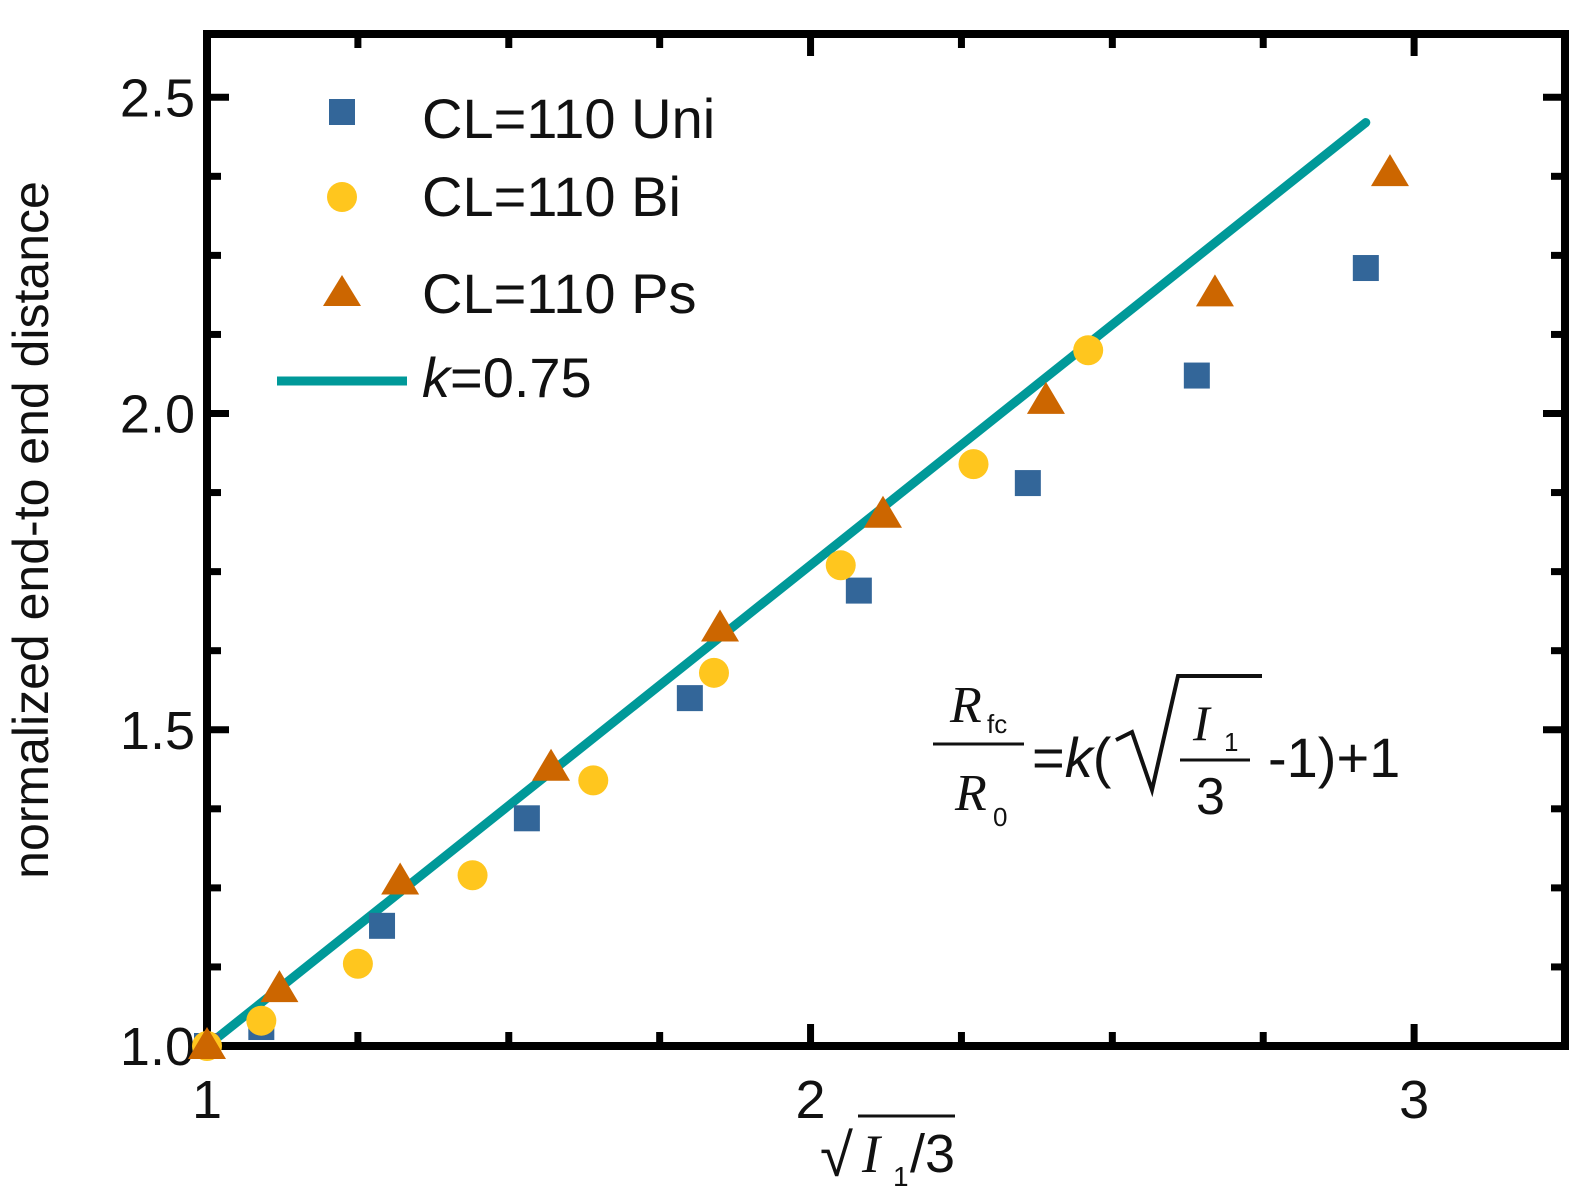  Describe the element at coordinates (872, 1154) in the screenshot. I see `x-axis-var: I` at that location.